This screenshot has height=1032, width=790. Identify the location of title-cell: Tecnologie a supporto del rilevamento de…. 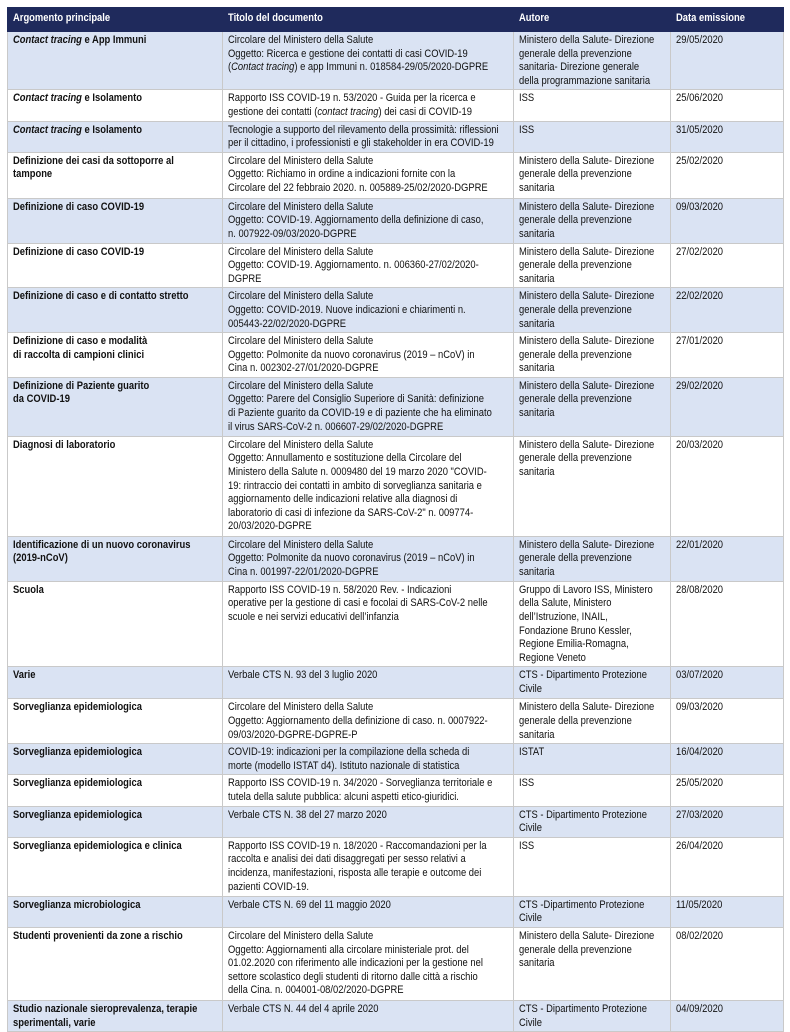
(368, 136).